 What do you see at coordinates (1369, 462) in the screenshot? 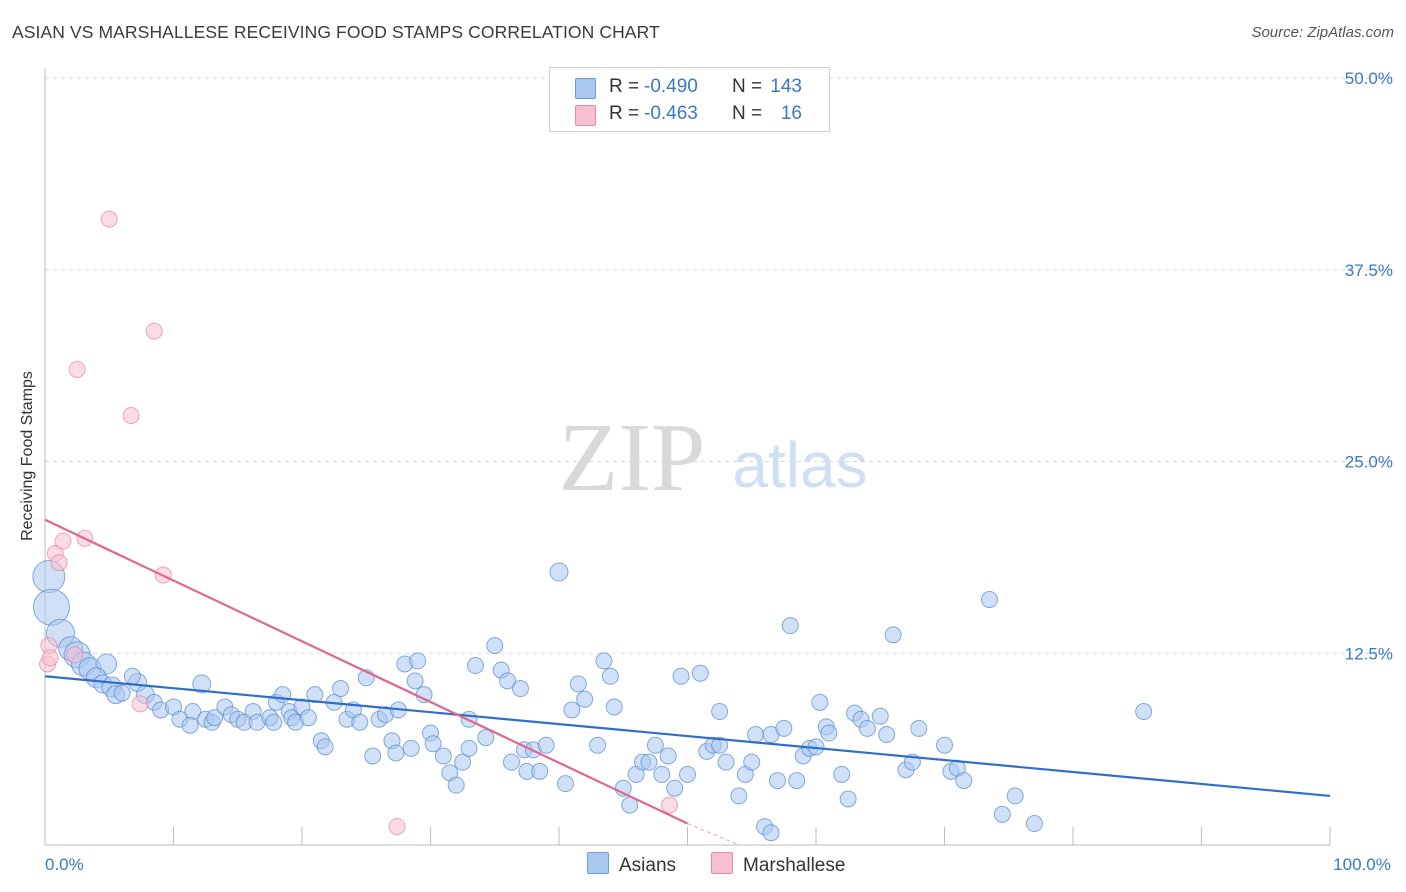
I see `y-tick-label: 25.0%` at bounding box center [1369, 462].